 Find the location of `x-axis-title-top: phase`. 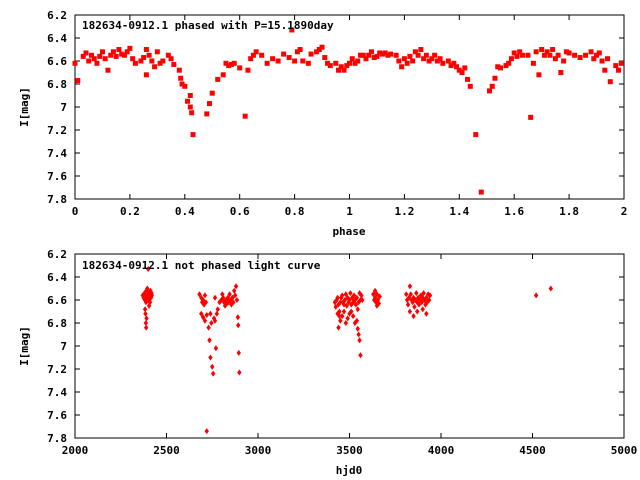

x-axis-title-top: phase is located at coordinates (348, 231).